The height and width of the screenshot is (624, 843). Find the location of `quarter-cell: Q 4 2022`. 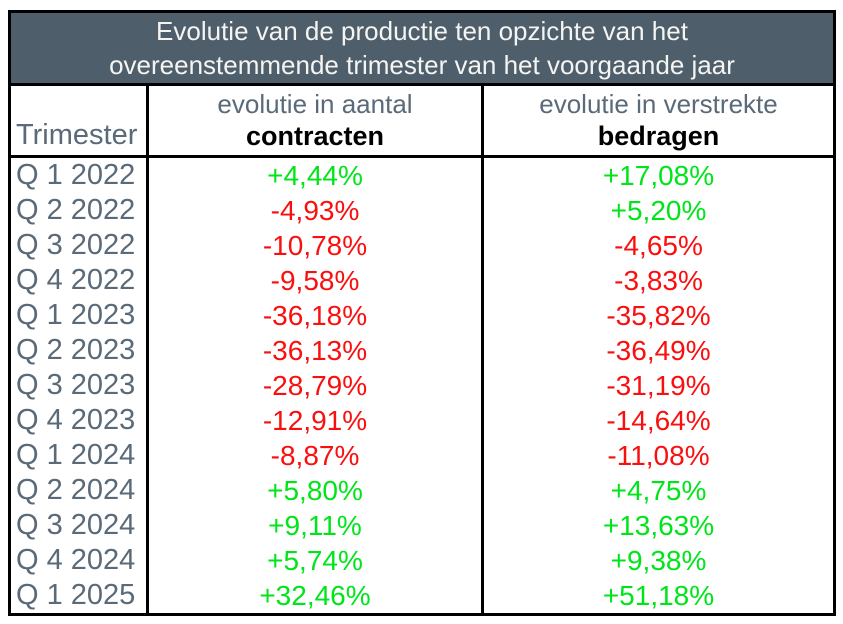

quarter-cell: Q 4 2022 is located at coordinates (76, 280).